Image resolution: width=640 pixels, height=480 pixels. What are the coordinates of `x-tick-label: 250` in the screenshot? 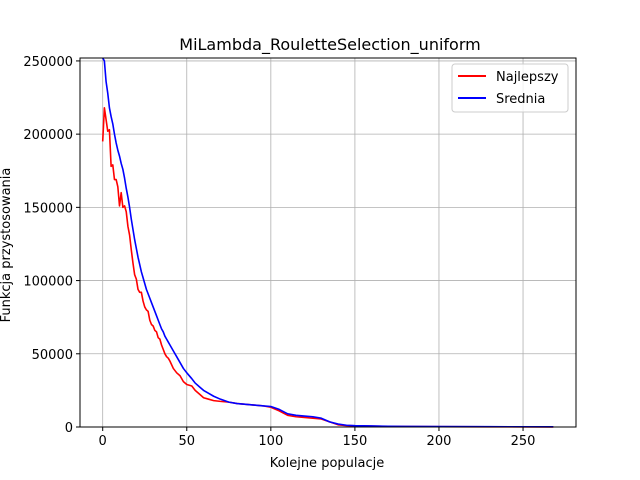 It's located at (523, 441).